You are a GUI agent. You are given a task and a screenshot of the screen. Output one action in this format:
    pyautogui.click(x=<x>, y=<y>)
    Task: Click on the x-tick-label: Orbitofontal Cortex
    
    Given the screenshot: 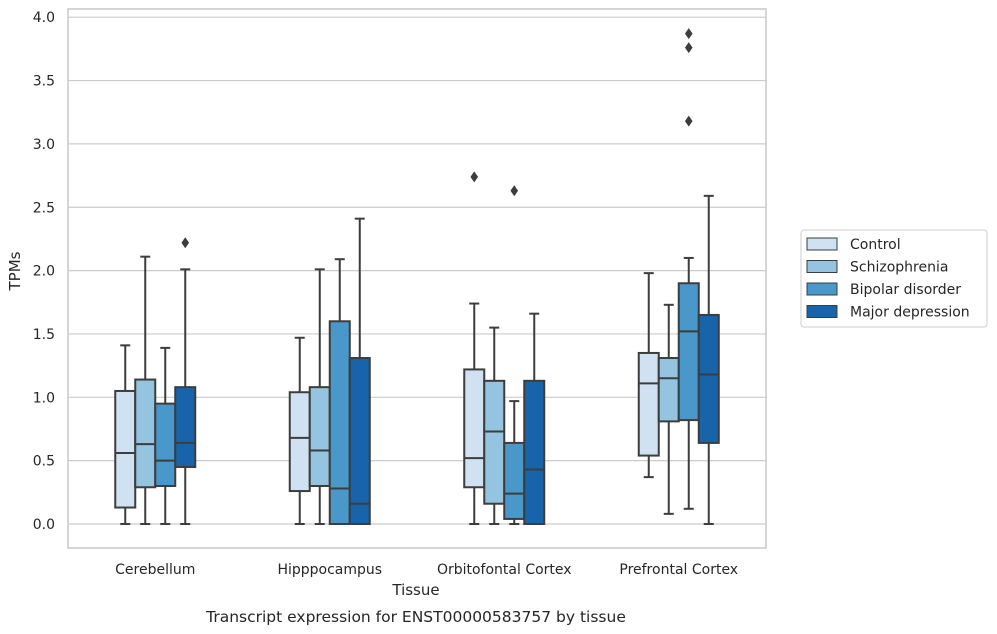 What is the action you would take?
    pyautogui.click(x=504, y=570)
    